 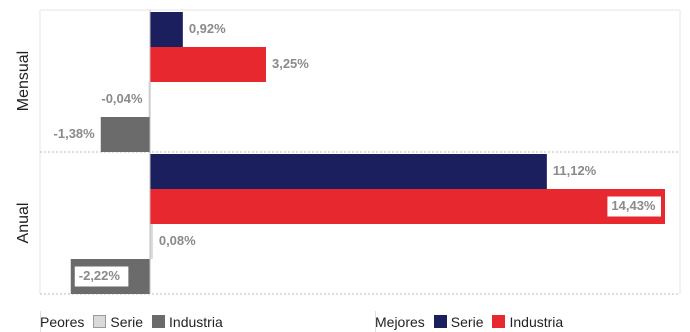 I want to click on bar-peores-industria-mensual, so click(x=125, y=134).